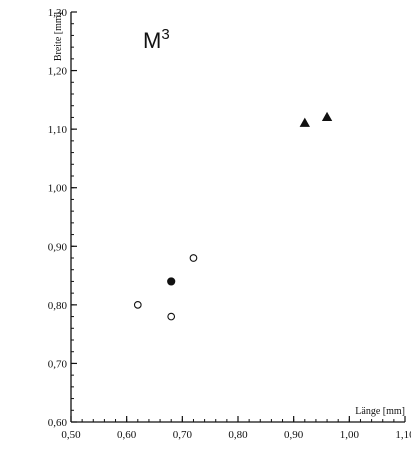 Image resolution: width=411 pixels, height=458 pixels. Describe the element at coordinates (58, 364) in the screenshot. I see `y-tick-label: 0,70` at that location.